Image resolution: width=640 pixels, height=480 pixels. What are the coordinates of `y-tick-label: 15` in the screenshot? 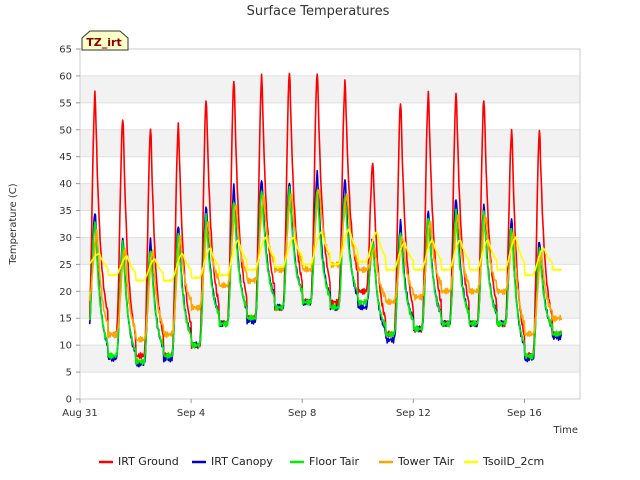 It's located at (65, 319).